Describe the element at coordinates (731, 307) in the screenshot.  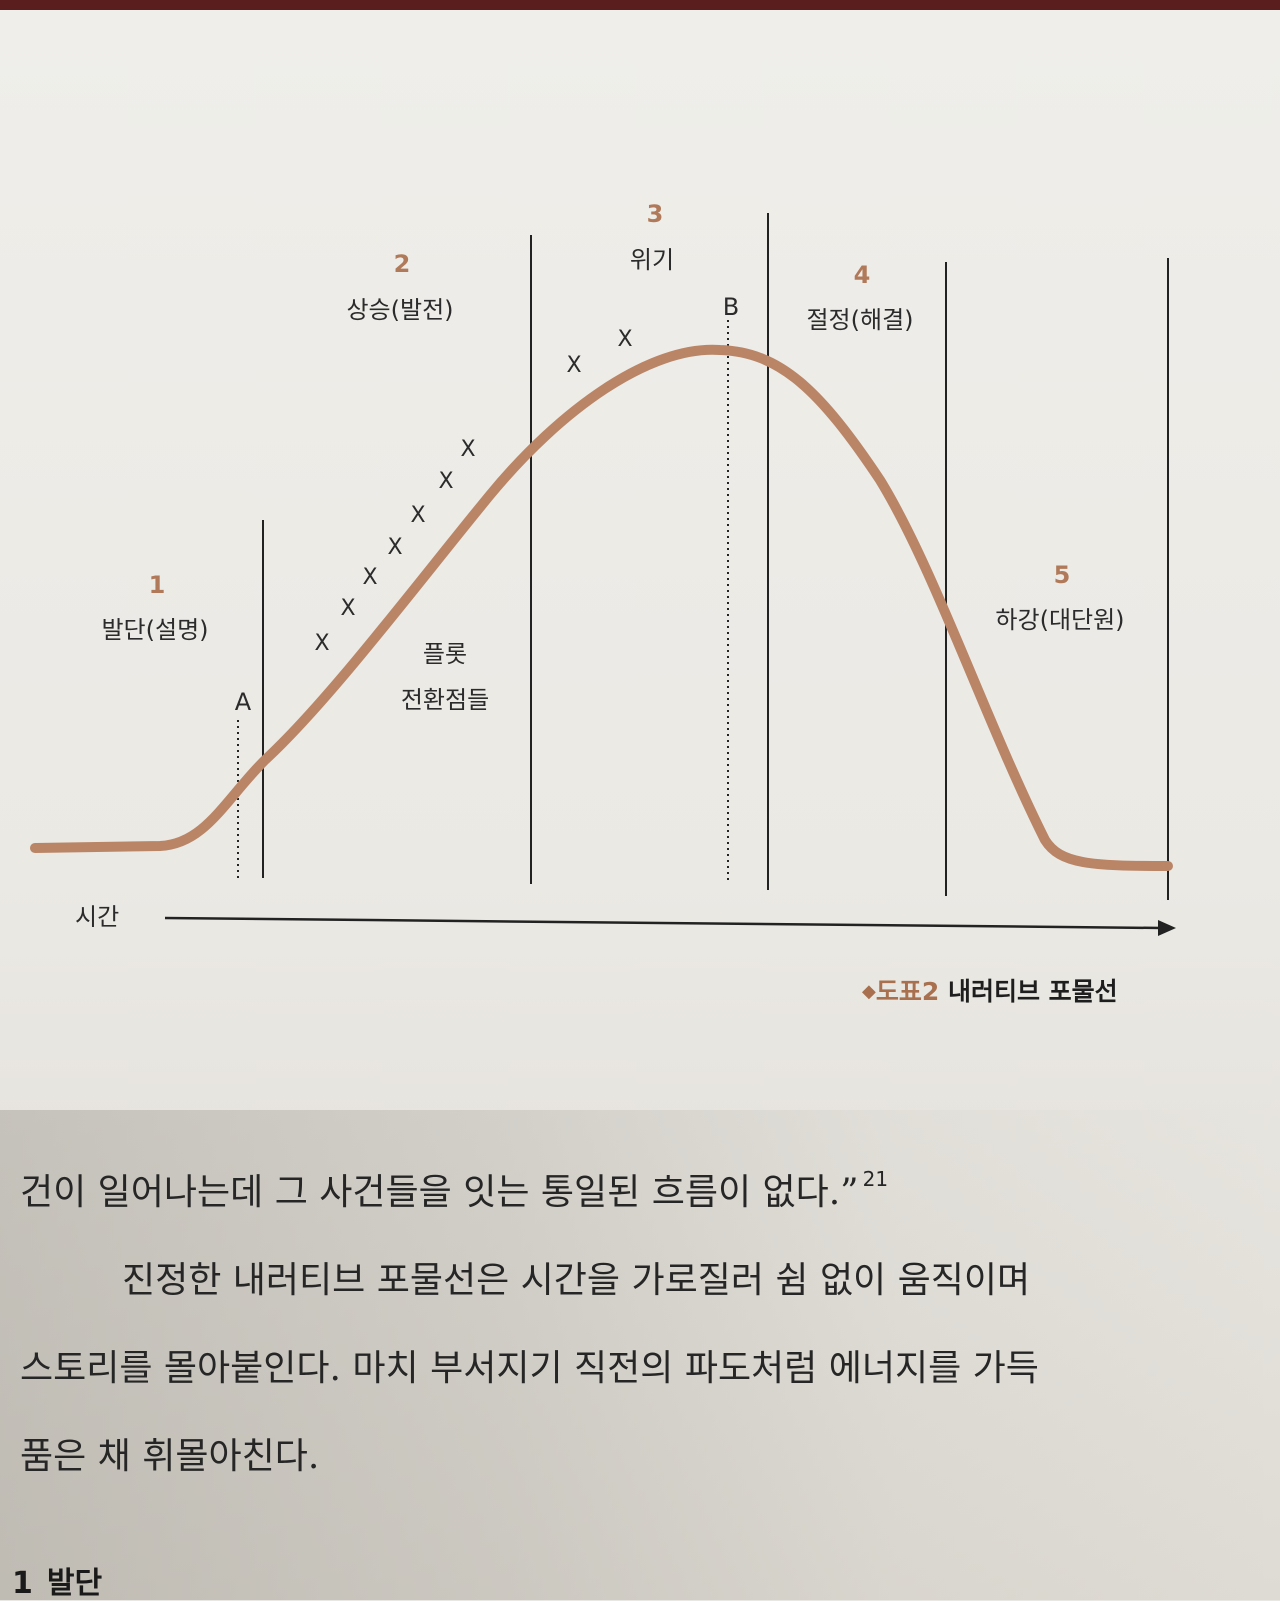
I see `marker-b-label: B` at that location.